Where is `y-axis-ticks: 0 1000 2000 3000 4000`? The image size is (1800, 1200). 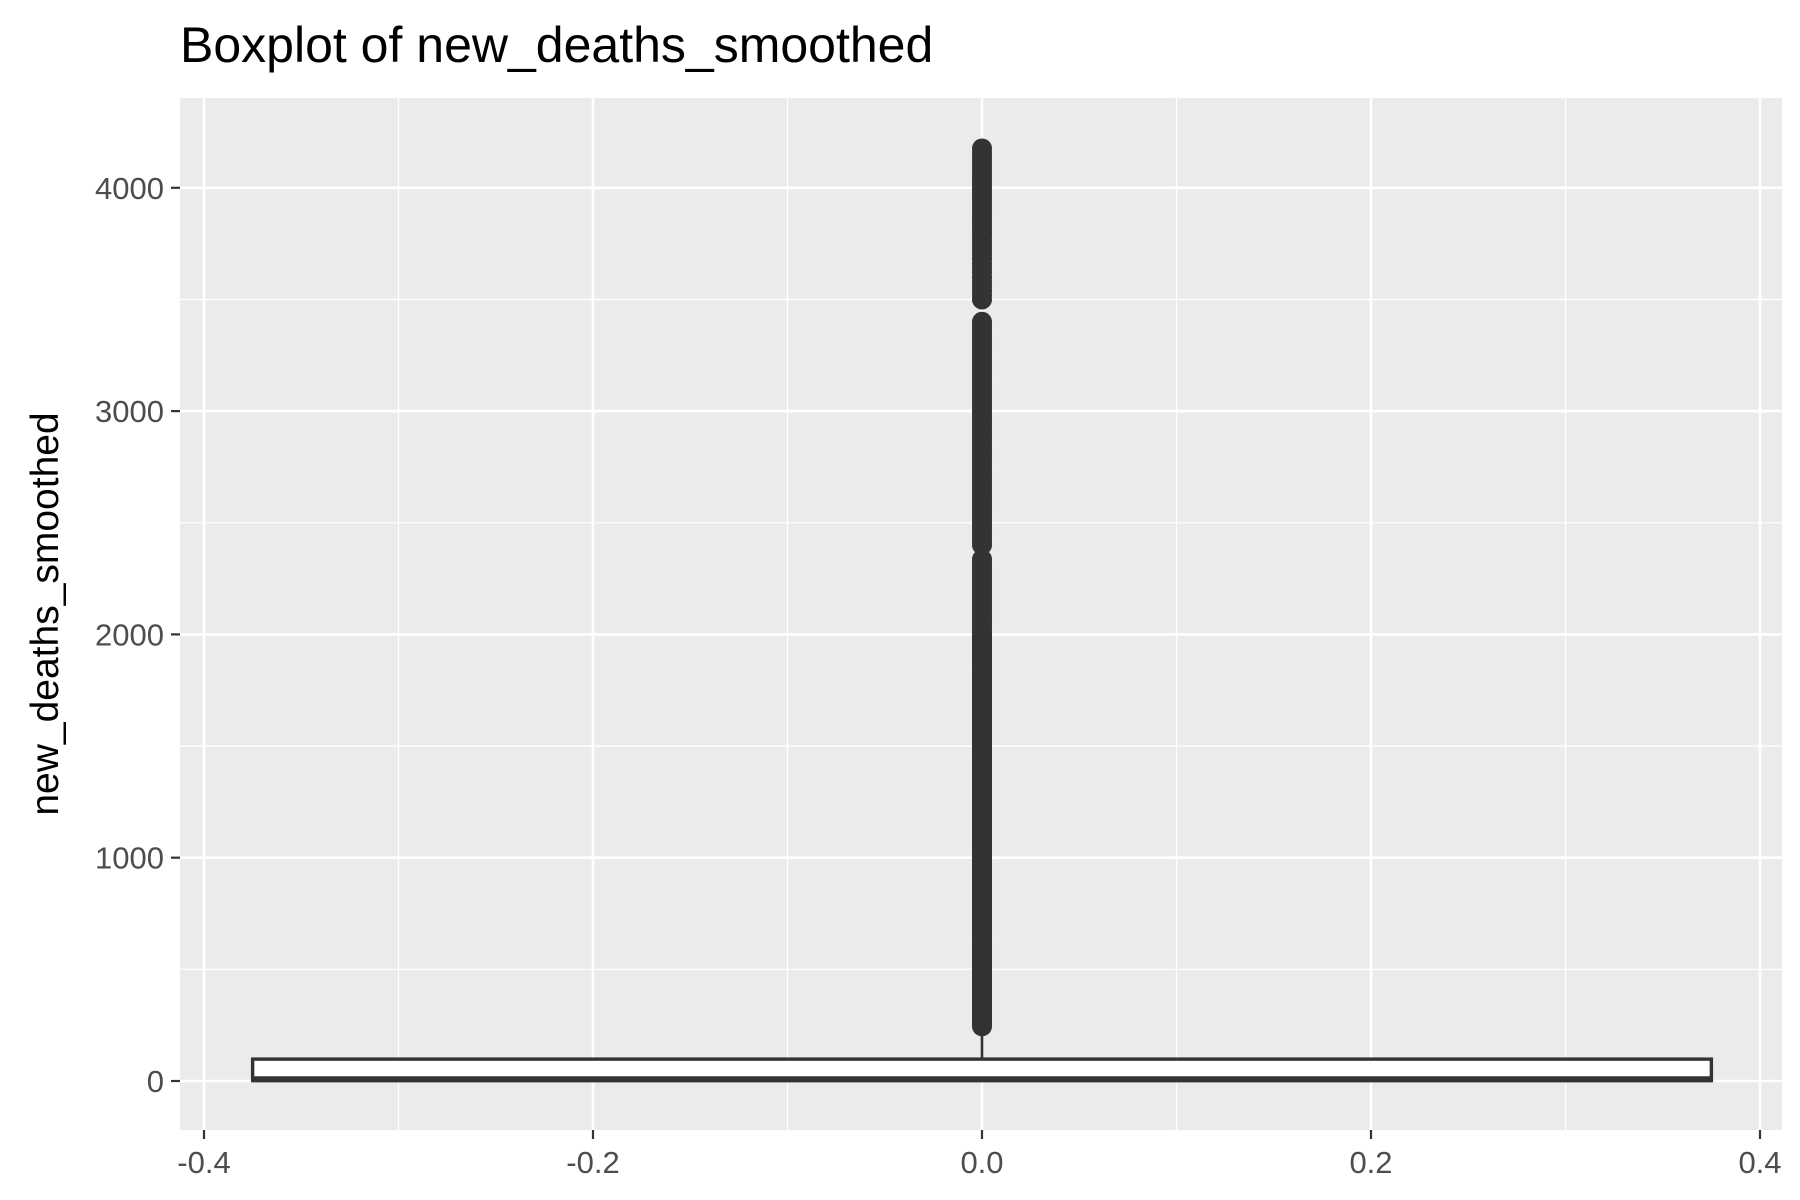
y-axis-ticks: 0 1000 2000 3000 4000 is located at coordinates (137, 635).